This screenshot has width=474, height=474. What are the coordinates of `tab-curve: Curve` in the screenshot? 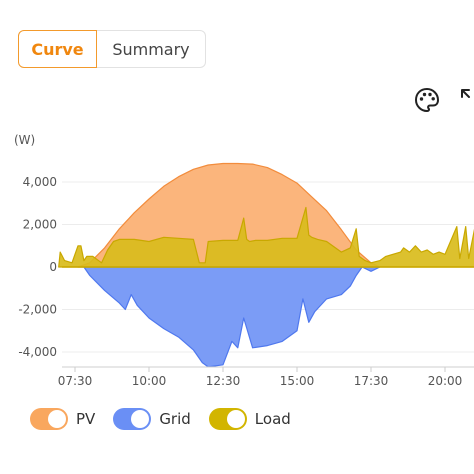 It's located at (57, 49).